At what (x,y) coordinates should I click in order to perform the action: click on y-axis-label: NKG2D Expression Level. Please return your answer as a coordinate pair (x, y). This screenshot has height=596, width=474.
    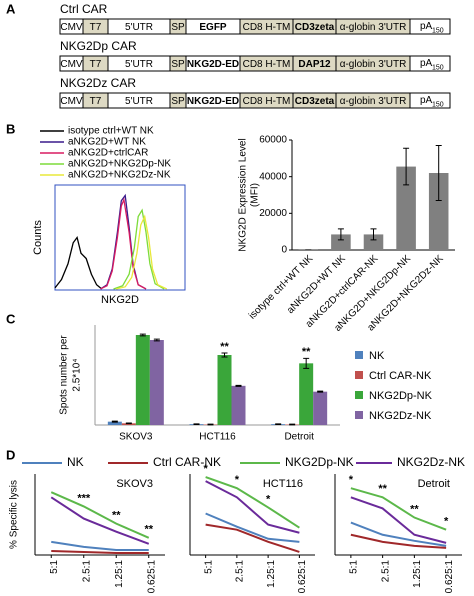
    Looking at the image, I should click on (243, 194).